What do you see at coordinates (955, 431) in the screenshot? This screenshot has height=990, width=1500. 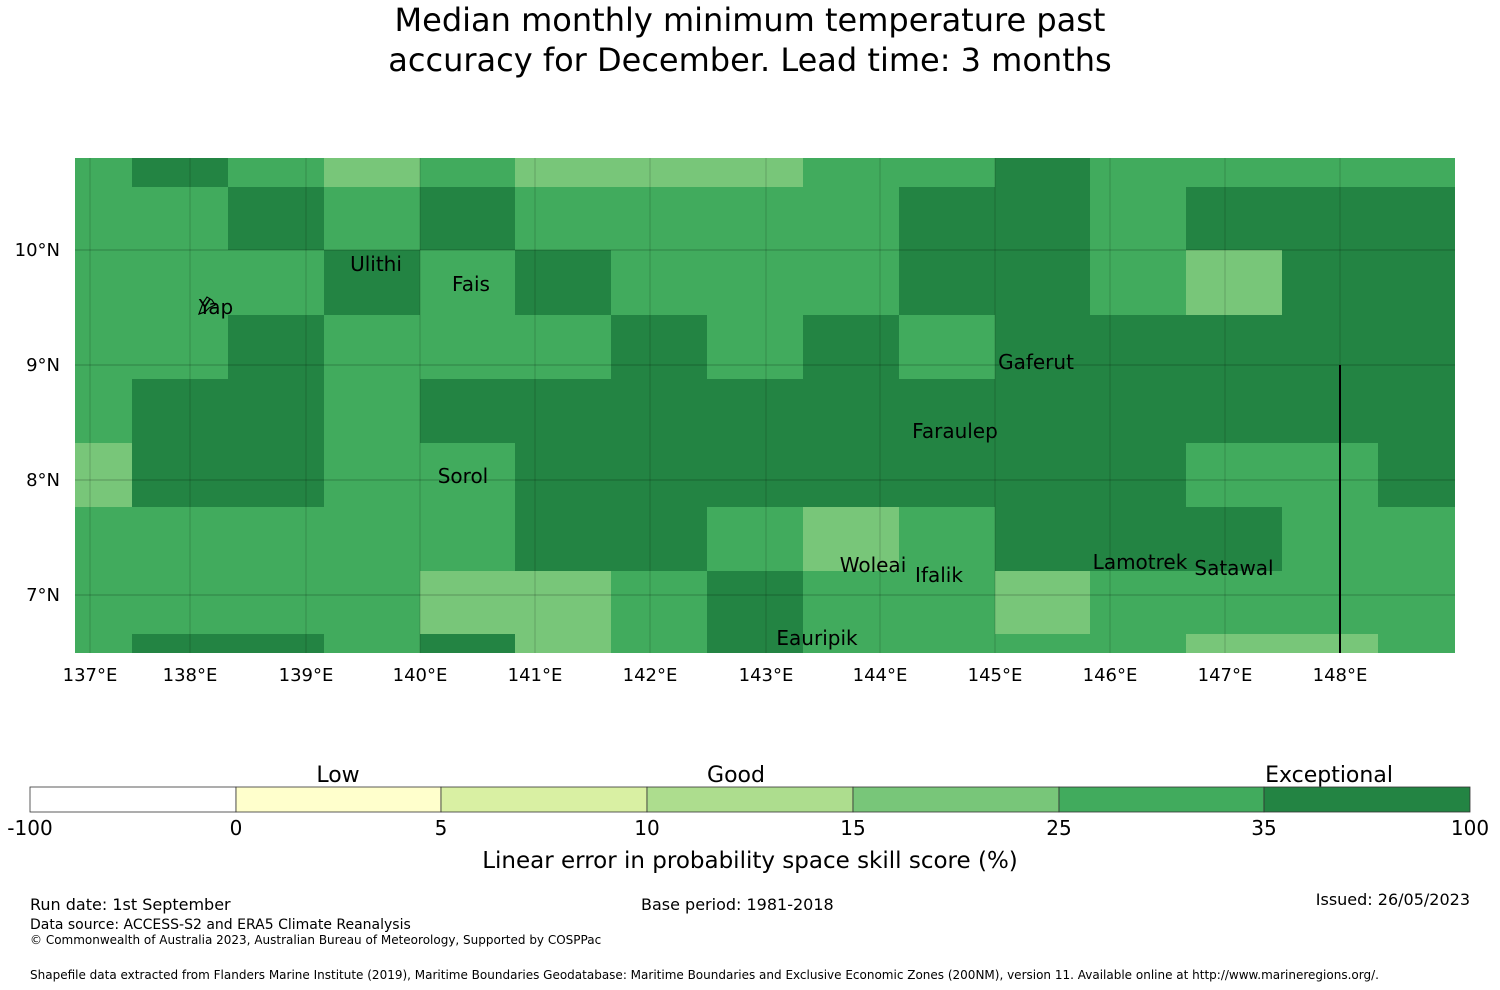 I see `place-label: Faraulep` at bounding box center [955, 431].